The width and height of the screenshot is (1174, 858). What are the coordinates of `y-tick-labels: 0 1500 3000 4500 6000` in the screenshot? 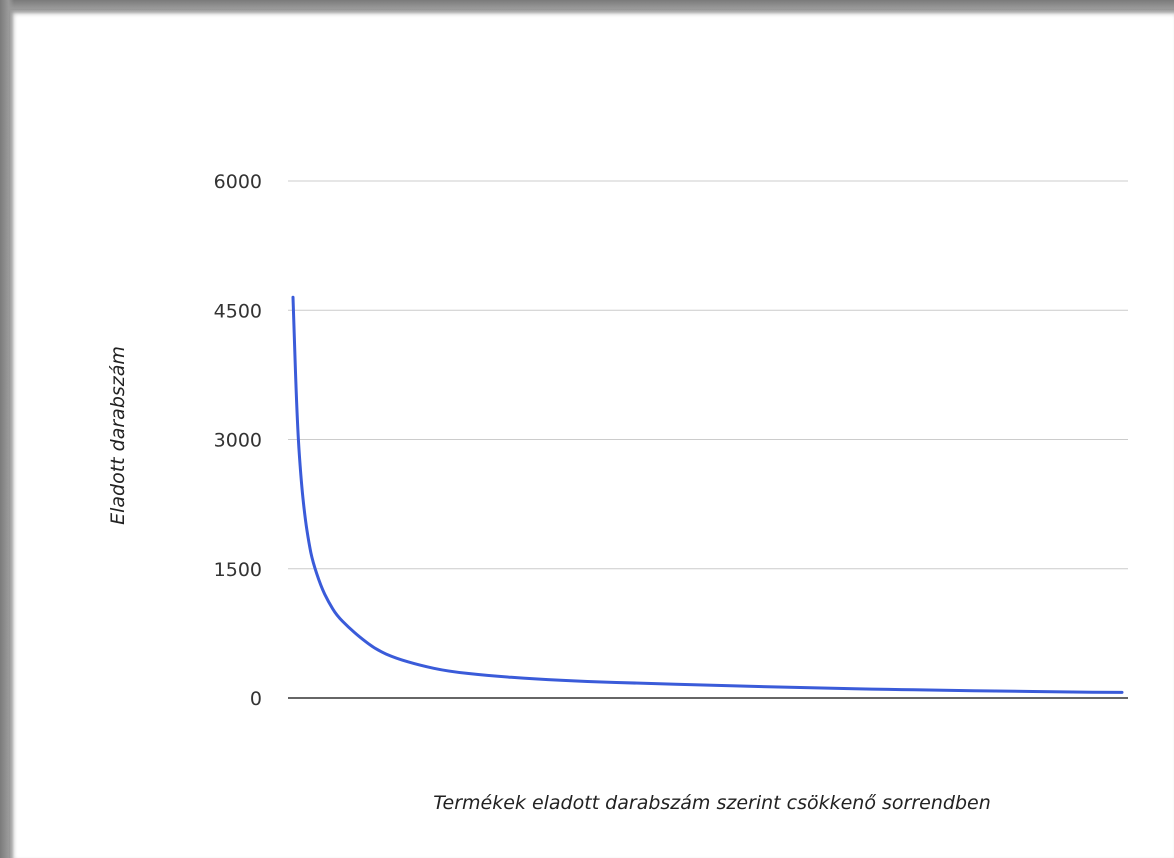 It's located at (238, 440).